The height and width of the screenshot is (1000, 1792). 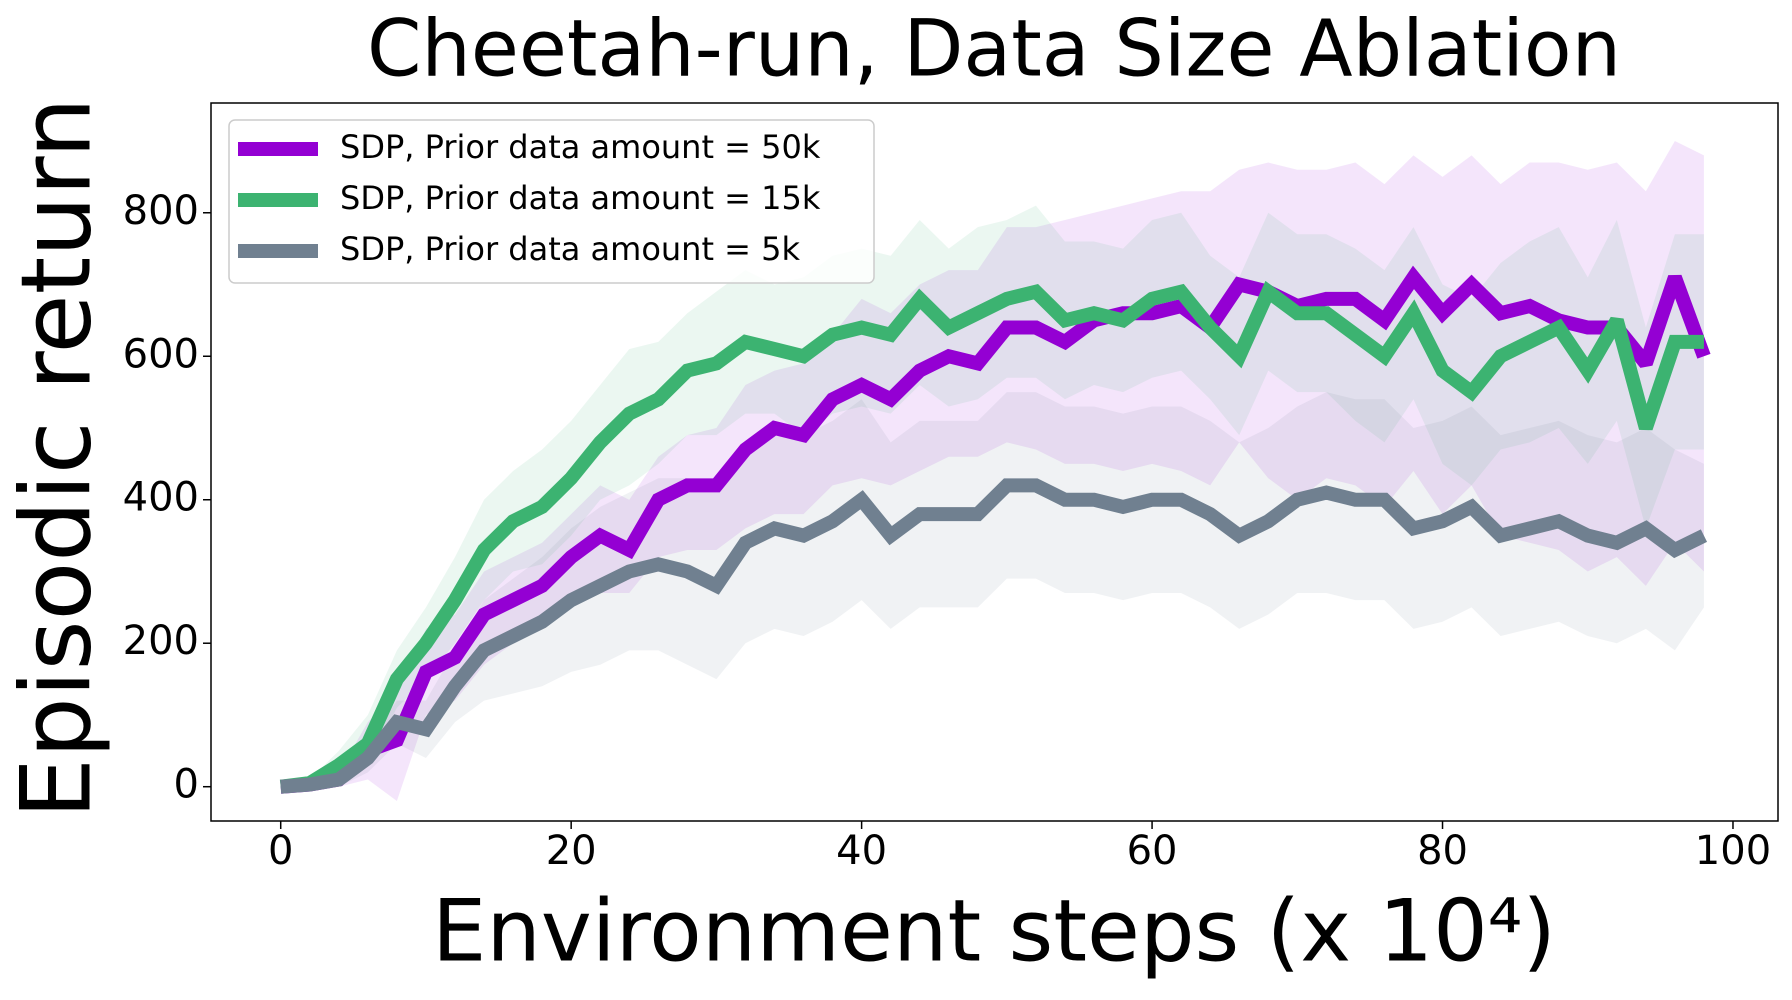 What do you see at coordinates (580, 147) in the screenshot?
I see `legend-label: SDP, Prior data amount = 50k` at bounding box center [580, 147].